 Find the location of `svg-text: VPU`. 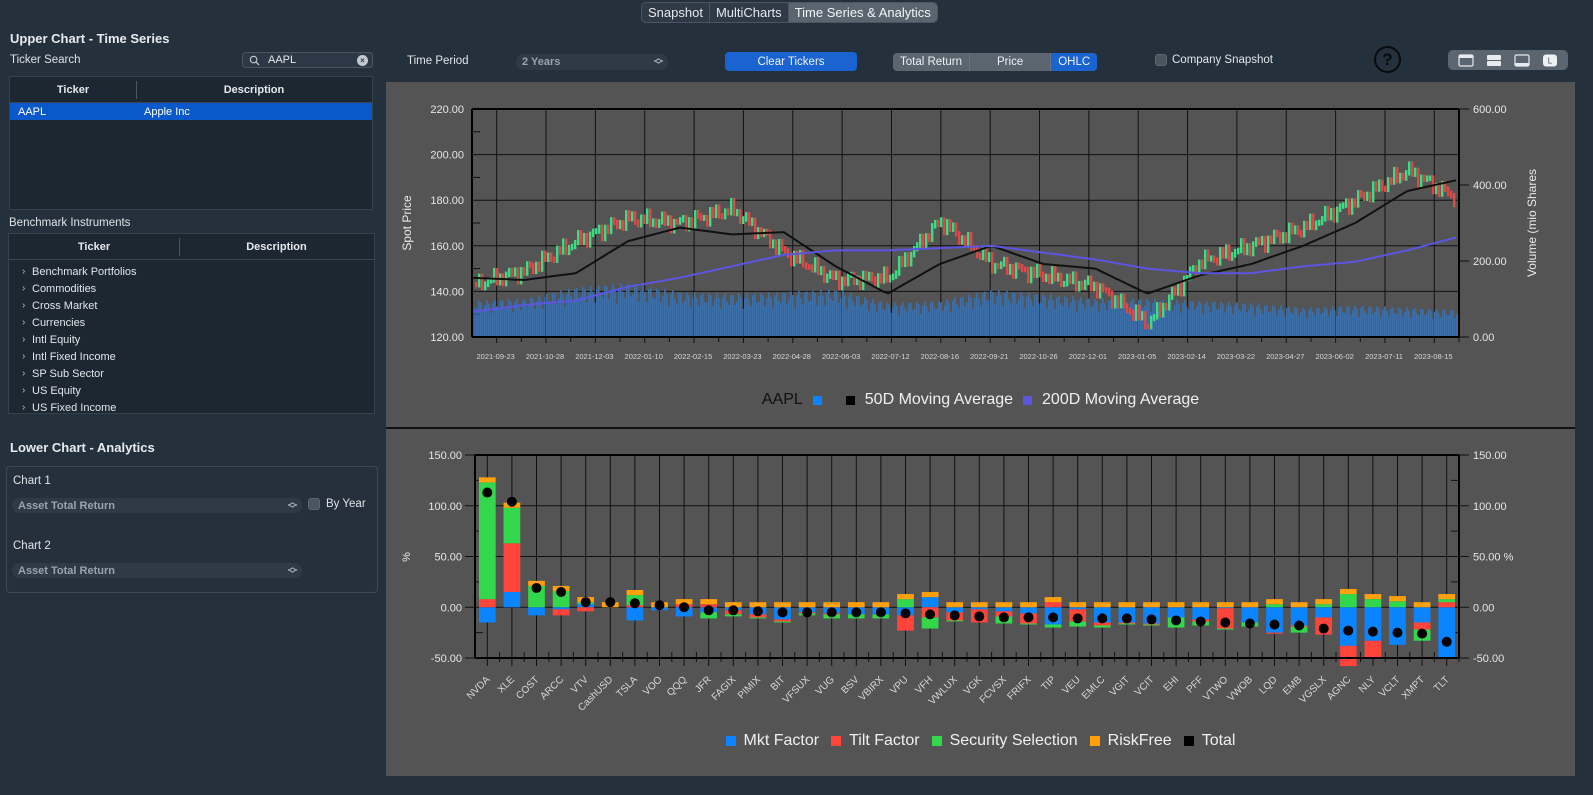

svg-text: VPU is located at coordinates (899, 685).